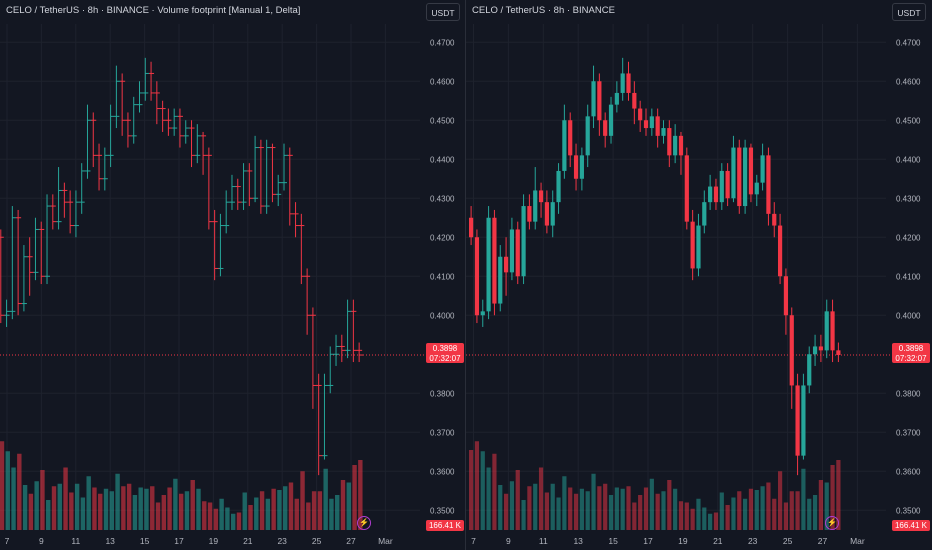 This screenshot has height=550, width=932. Describe the element at coordinates (857, 541) in the screenshot. I see `date-axis-label: Mar` at that location.